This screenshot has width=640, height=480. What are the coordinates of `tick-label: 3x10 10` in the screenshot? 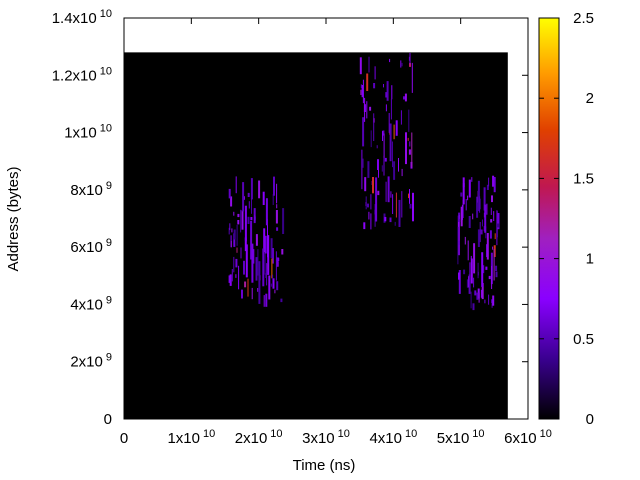 It's located at (326, 437).